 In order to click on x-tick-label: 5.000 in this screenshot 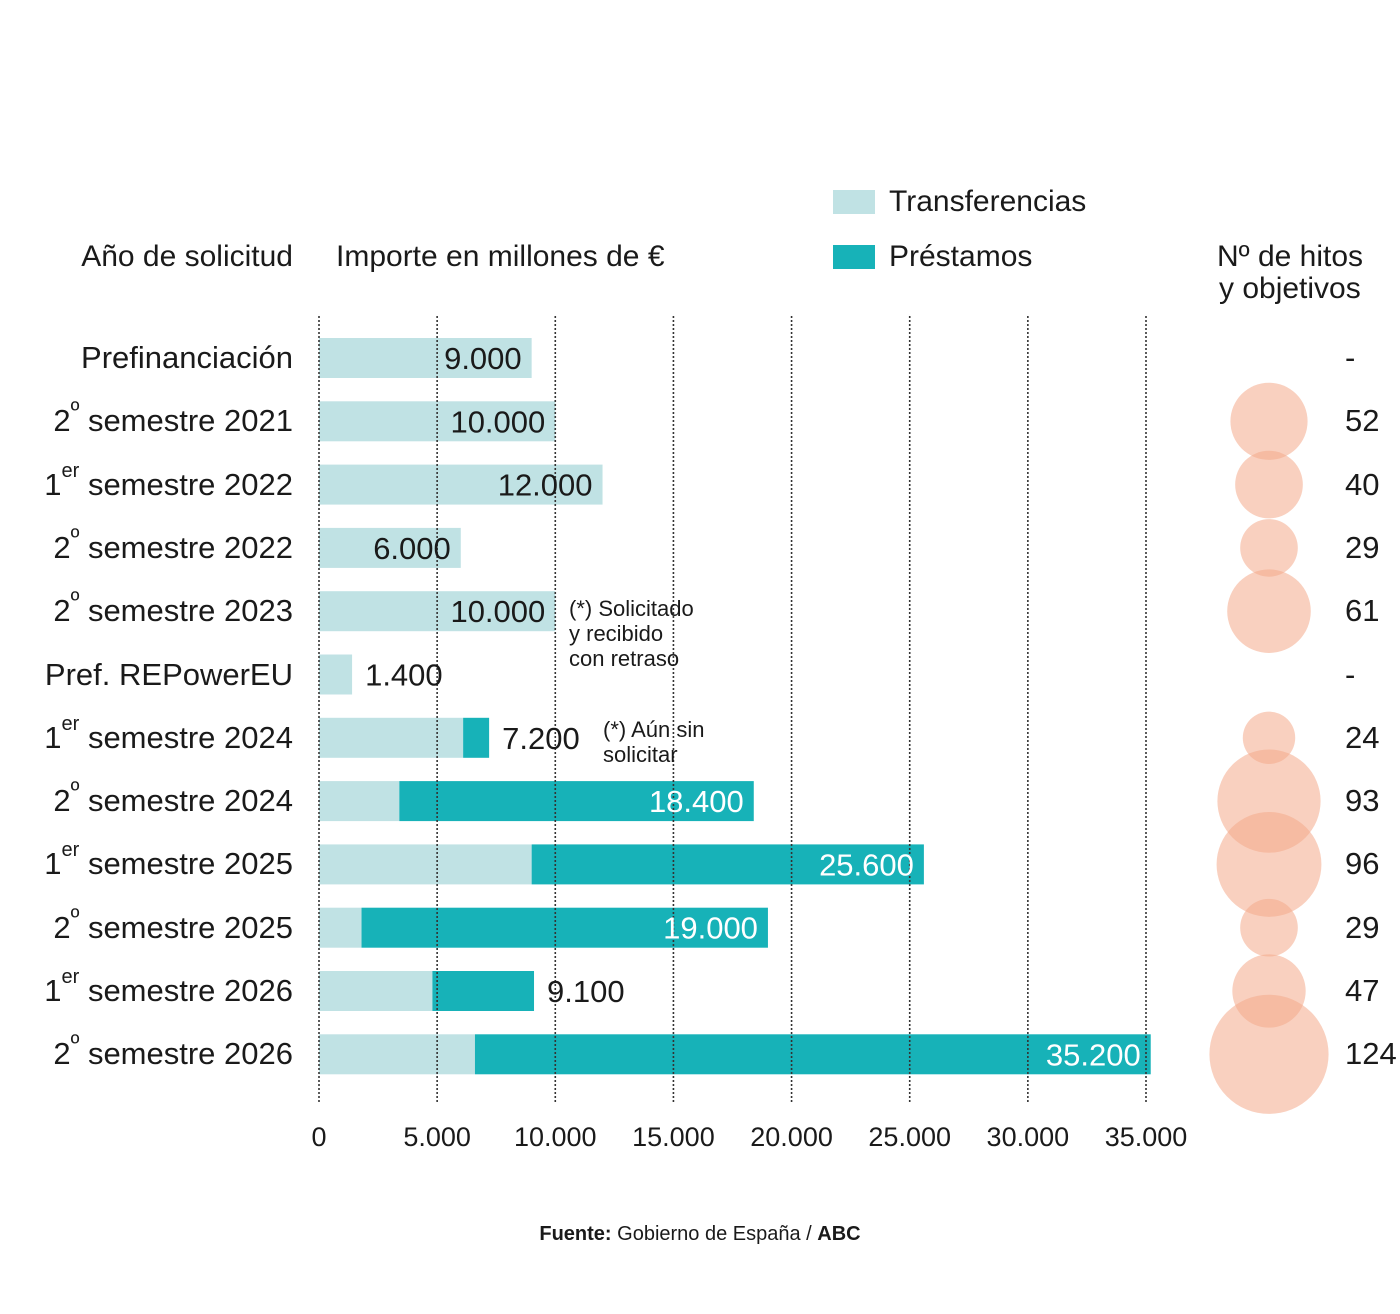, I will do `click(437, 1137)`.